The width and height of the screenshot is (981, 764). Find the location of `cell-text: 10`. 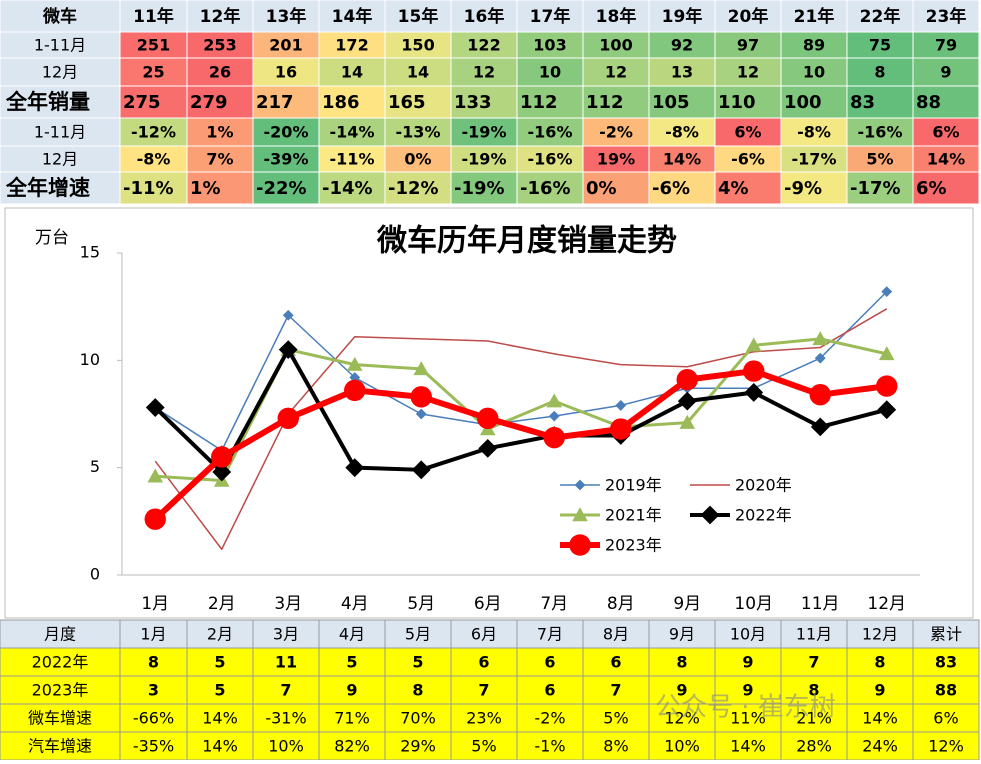

cell-text: 10 is located at coordinates (814, 72).